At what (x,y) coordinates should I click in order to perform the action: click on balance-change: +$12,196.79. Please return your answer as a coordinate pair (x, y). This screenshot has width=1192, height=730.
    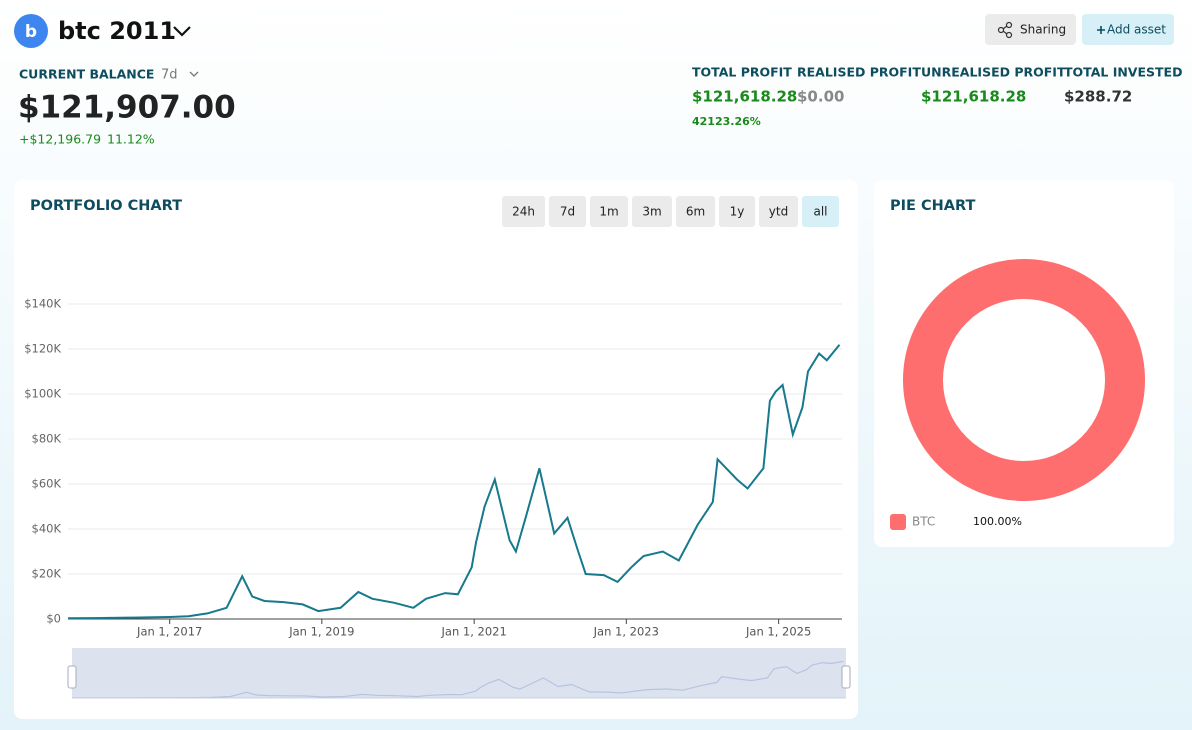
    Looking at the image, I should click on (60, 139).